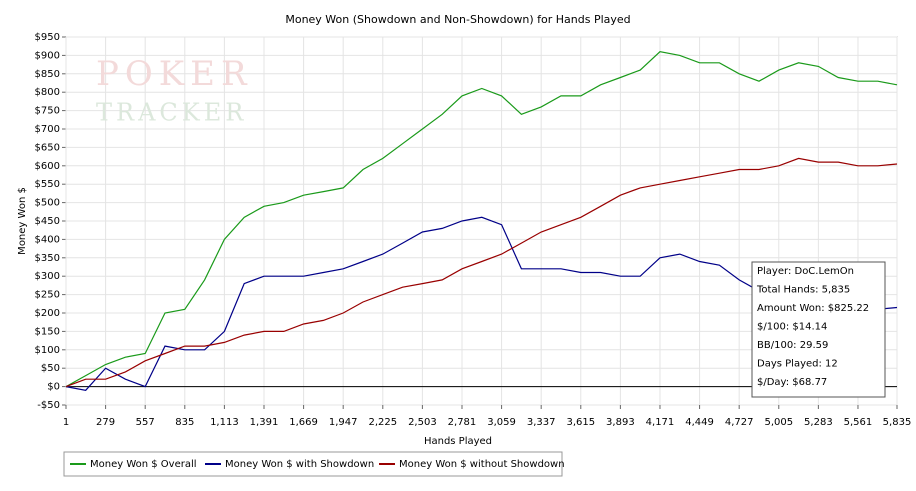 The width and height of the screenshot is (916, 491). Describe the element at coordinates (47, 295) in the screenshot. I see `y-tick-label: $250` at that location.